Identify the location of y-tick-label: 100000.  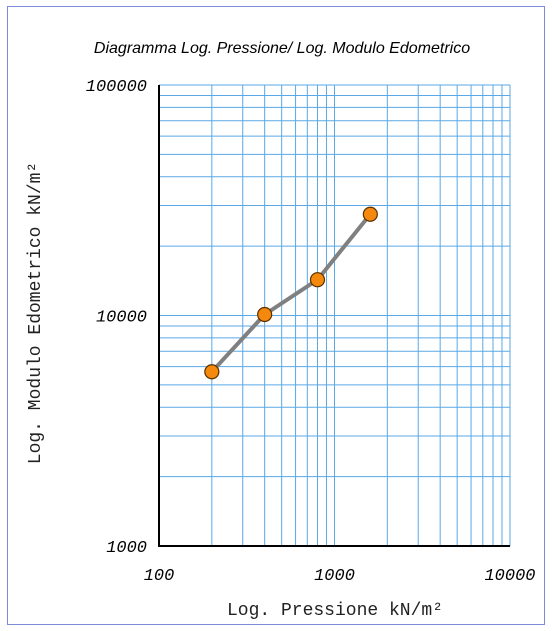
(116, 87).